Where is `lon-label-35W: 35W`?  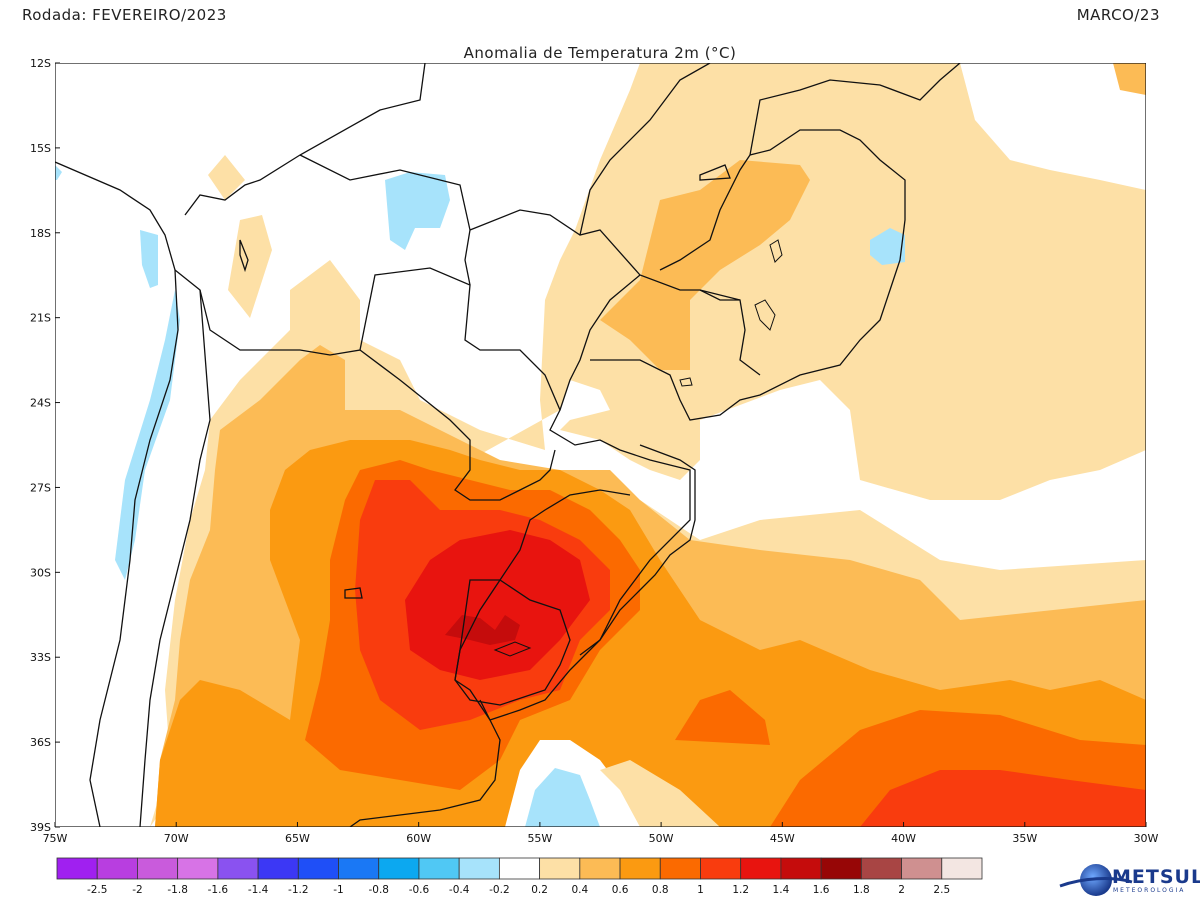
lon-label-35W: 35W is located at coordinates (1024, 838).